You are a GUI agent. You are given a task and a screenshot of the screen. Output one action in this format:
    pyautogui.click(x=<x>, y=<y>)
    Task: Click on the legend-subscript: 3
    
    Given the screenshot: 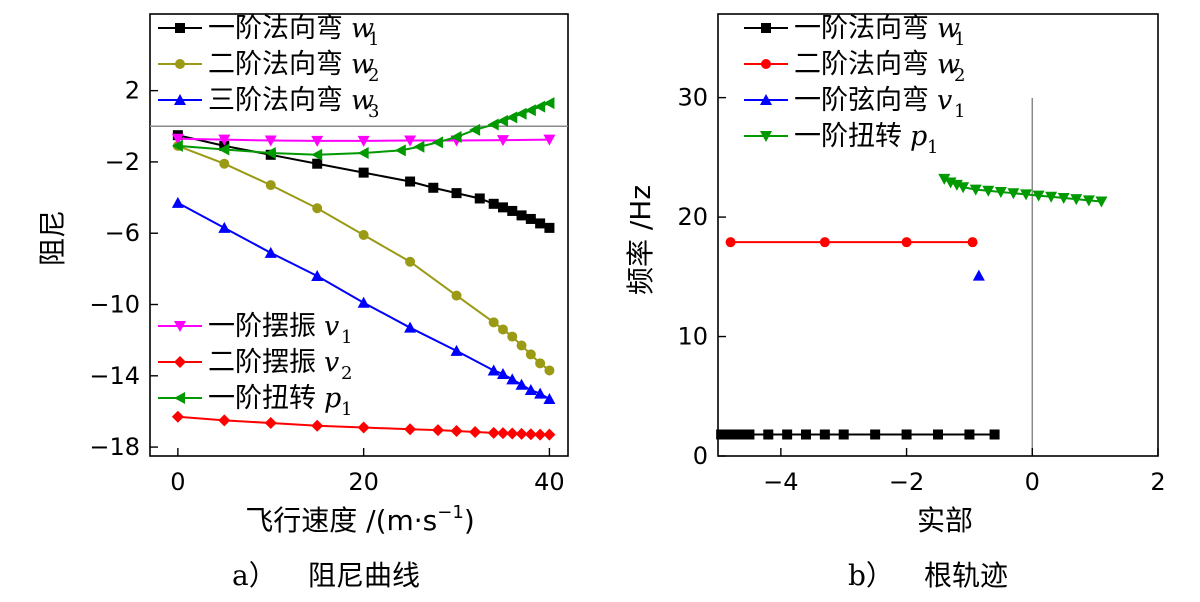 What is the action you would take?
    pyautogui.click(x=373, y=111)
    